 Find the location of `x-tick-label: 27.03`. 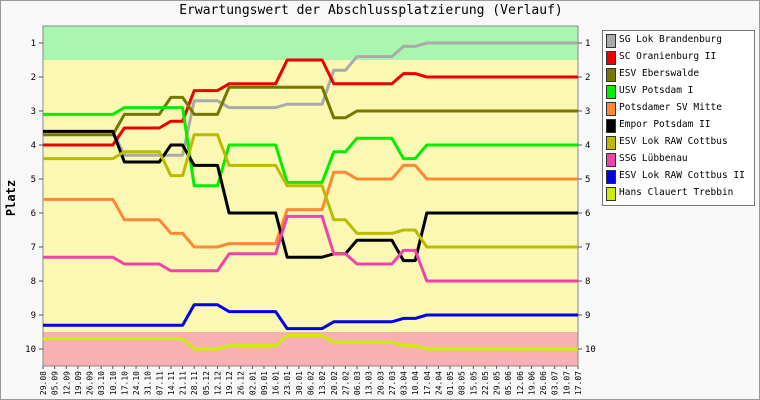

x-tick-label: 27.03 is located at coordinates (392, 383).